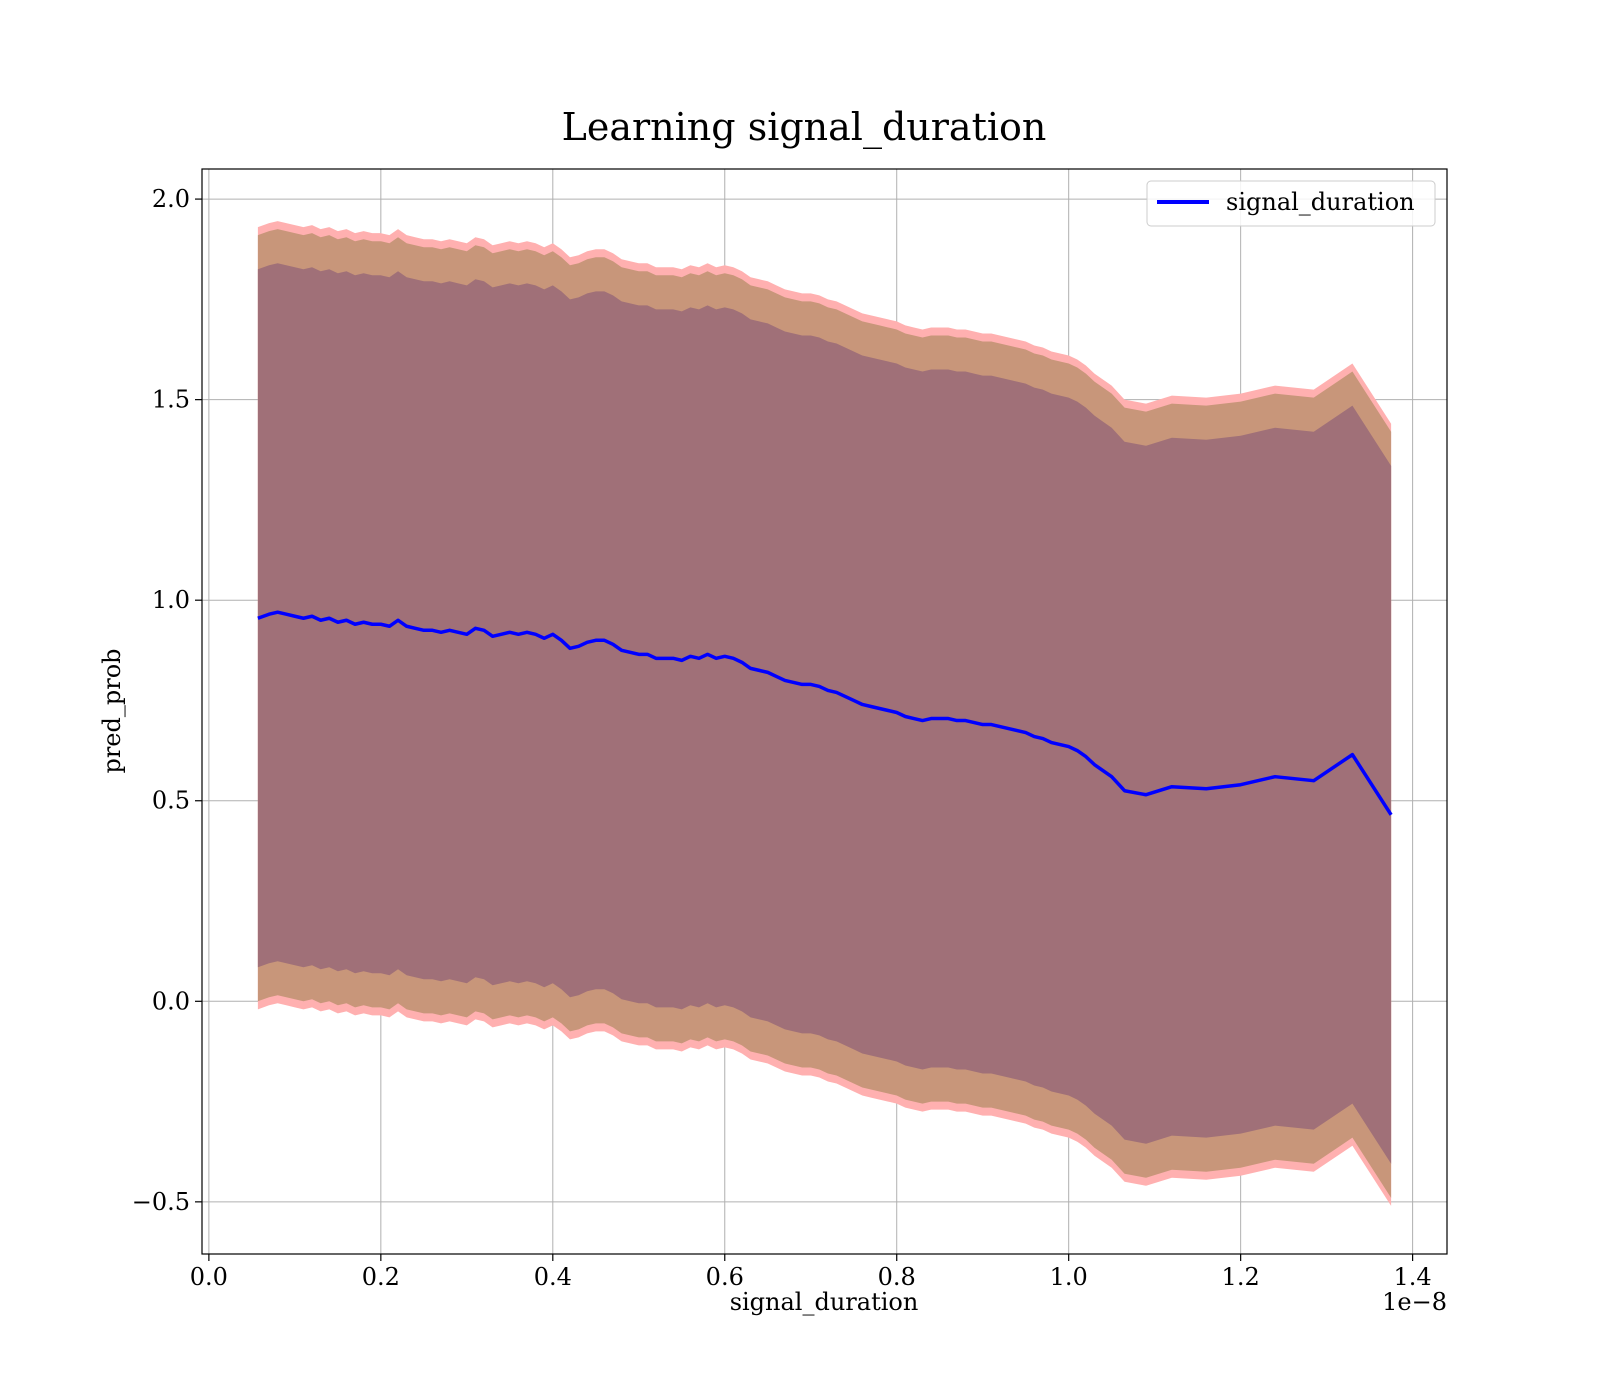 The width and height of the screenshot is (1600, 1400). I want to click on x-axis-label: signal_duration, so click(824, 1302).